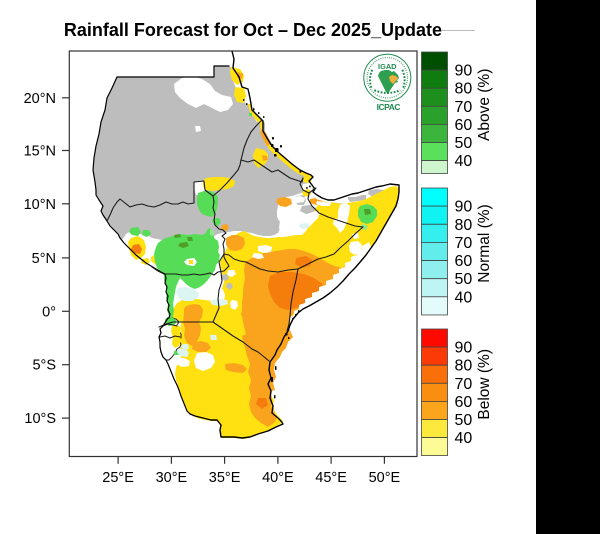 Image resolution: width=600 pixels, height=534 pixels. What do you see at coordinates (40, 419) in the screenshot?
I see `svg-text: 10°S` at bounding box center [40, 419].